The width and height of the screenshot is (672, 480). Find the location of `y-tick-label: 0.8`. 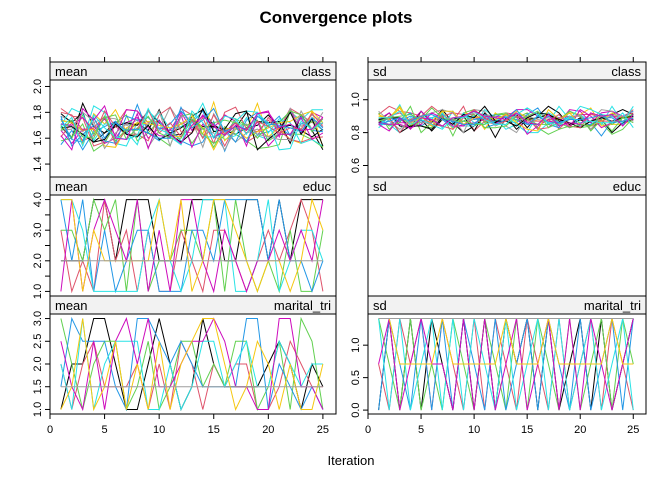

y-tick-label: 0.8 is located at coordinates (356, 132).